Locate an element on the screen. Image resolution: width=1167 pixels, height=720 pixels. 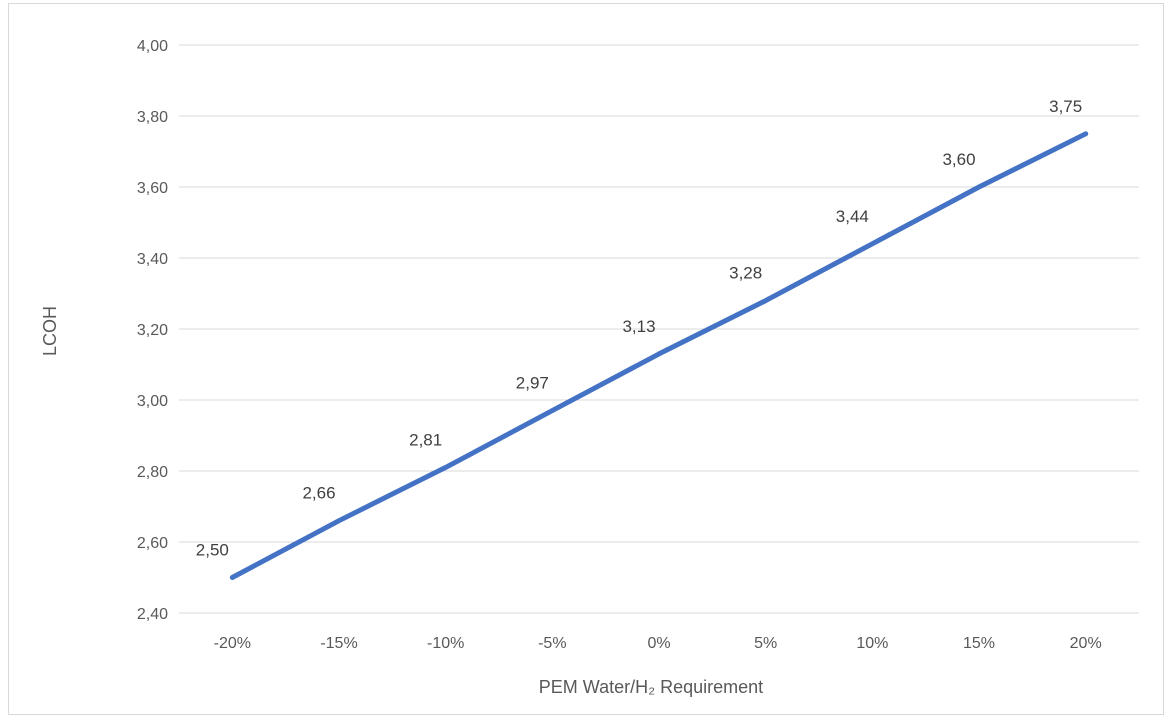
x-tick-label: -10% is located at coordinates (445, 643).